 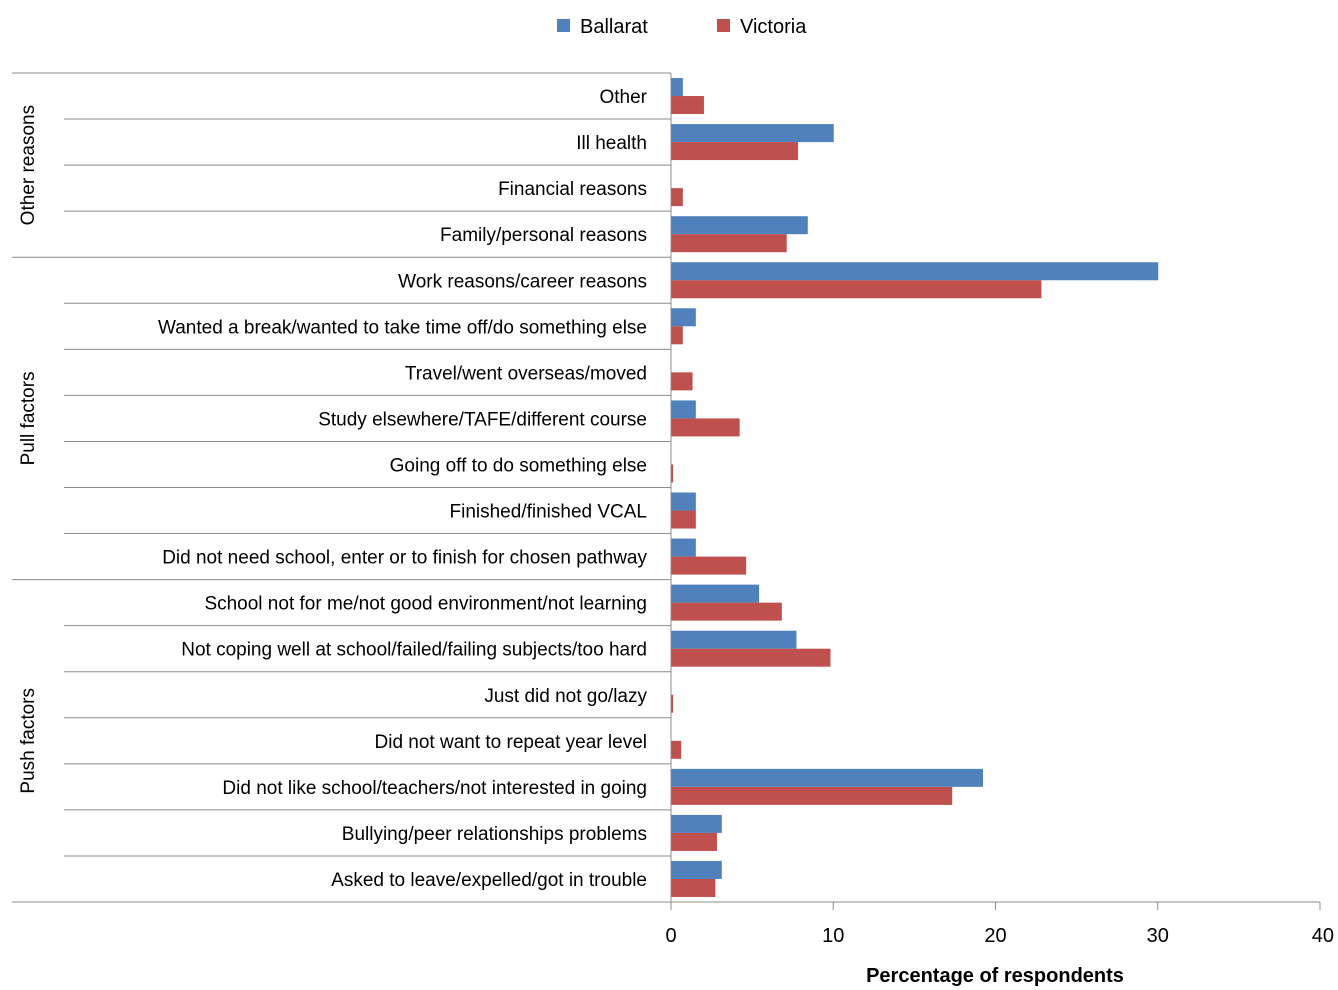 I want to click on x-tick-label: 20, so click(x=995, y=936).